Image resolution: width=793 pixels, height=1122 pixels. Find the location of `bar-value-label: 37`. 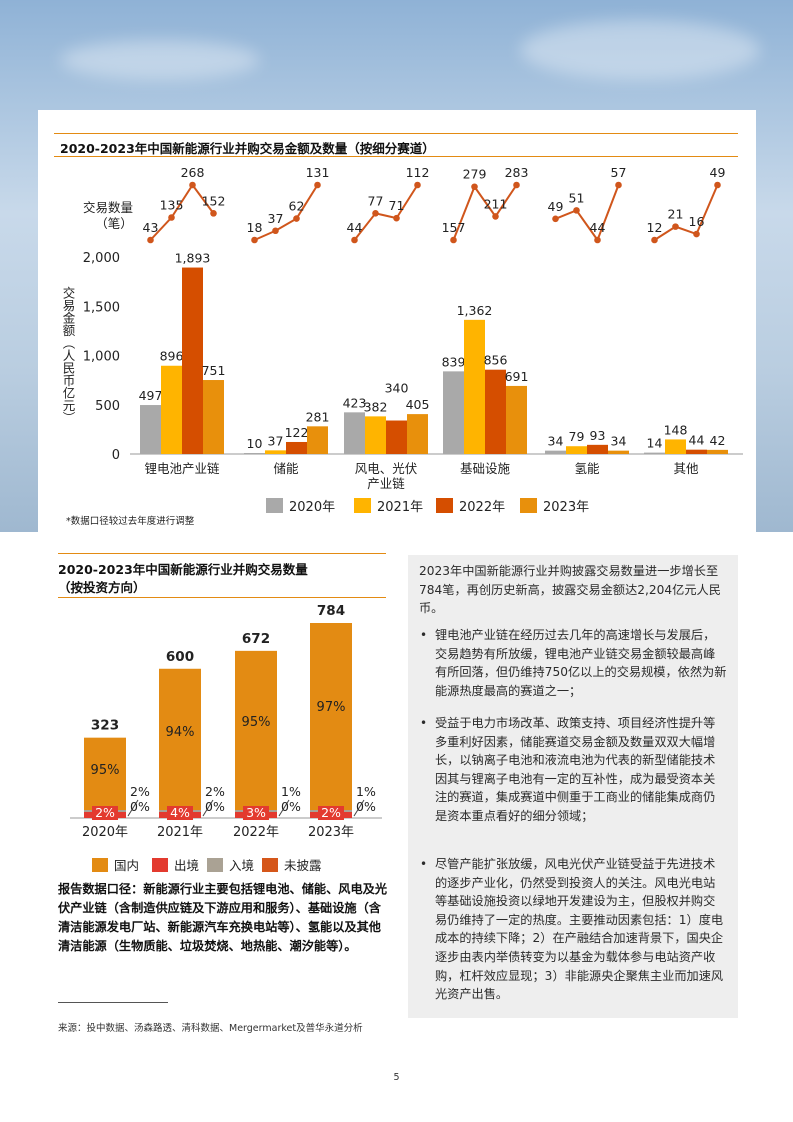

bar-value-label: 37 is located at coordinates (276, 440).